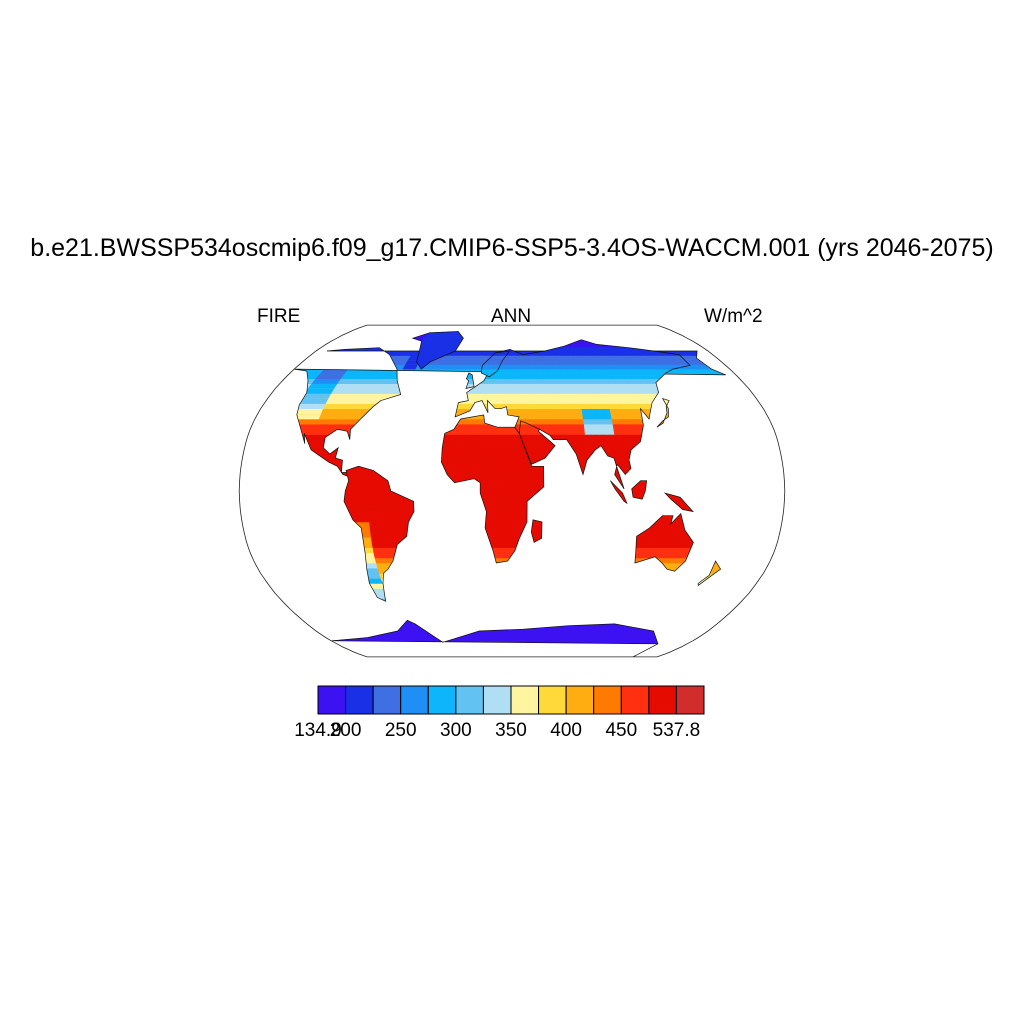  What do you see at coordinates (437, 350) in the screenshot?
I see `greenland-coastline` at bounding box center [437, 350].